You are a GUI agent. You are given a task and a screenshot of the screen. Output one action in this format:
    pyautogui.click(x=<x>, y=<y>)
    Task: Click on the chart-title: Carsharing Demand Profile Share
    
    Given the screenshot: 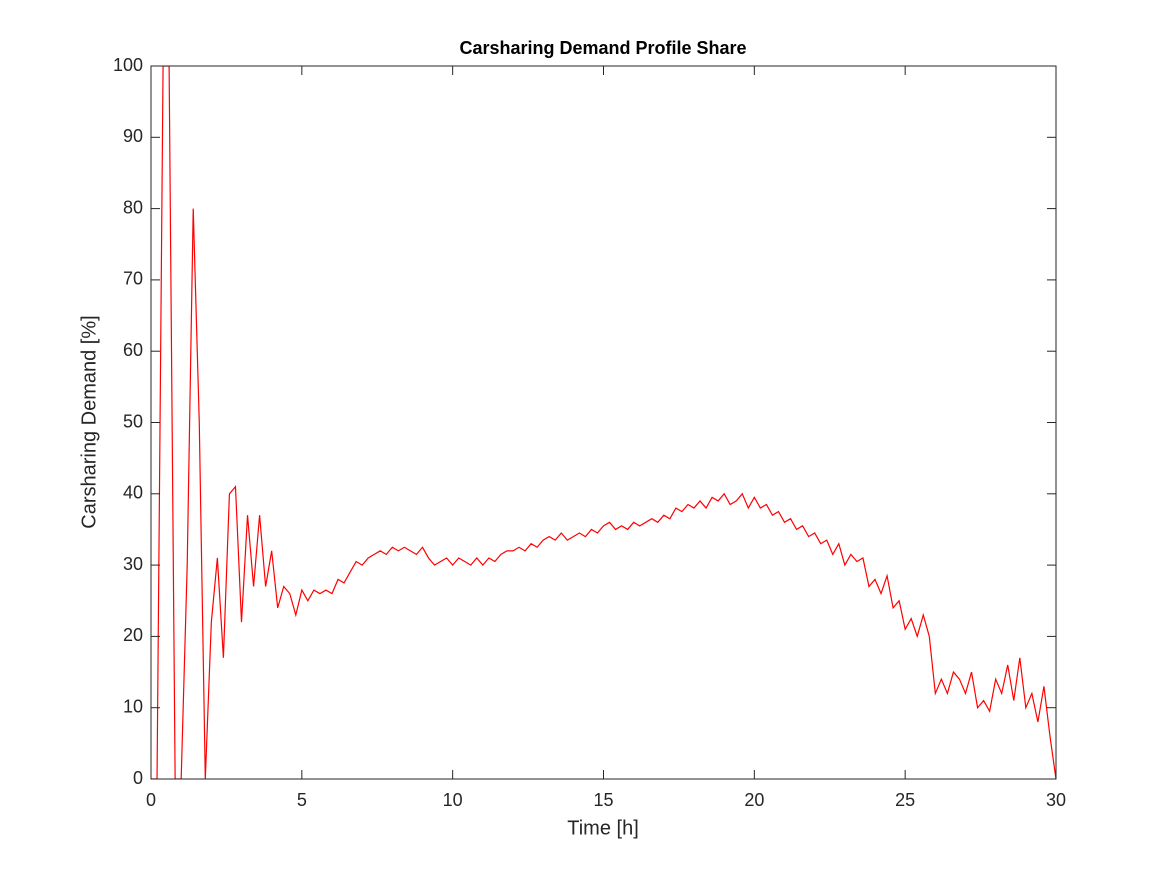 What is the action you would take?
    pyautogui.click(x=602, y=48)
    